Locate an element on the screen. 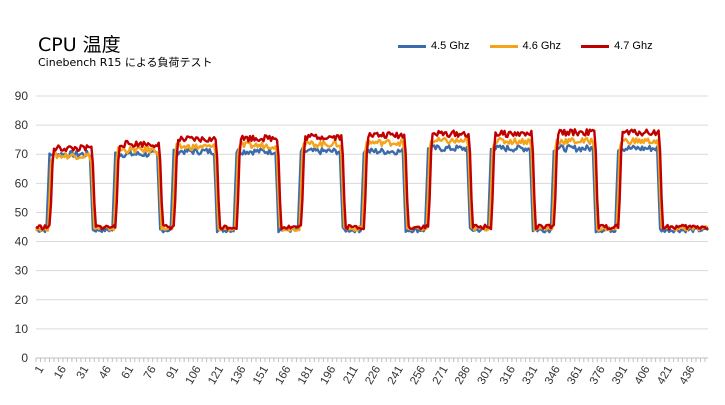 The height and width of the screenshot is (405, 725). x-tick-label-136: 136 is located at coordinates (239, 375).